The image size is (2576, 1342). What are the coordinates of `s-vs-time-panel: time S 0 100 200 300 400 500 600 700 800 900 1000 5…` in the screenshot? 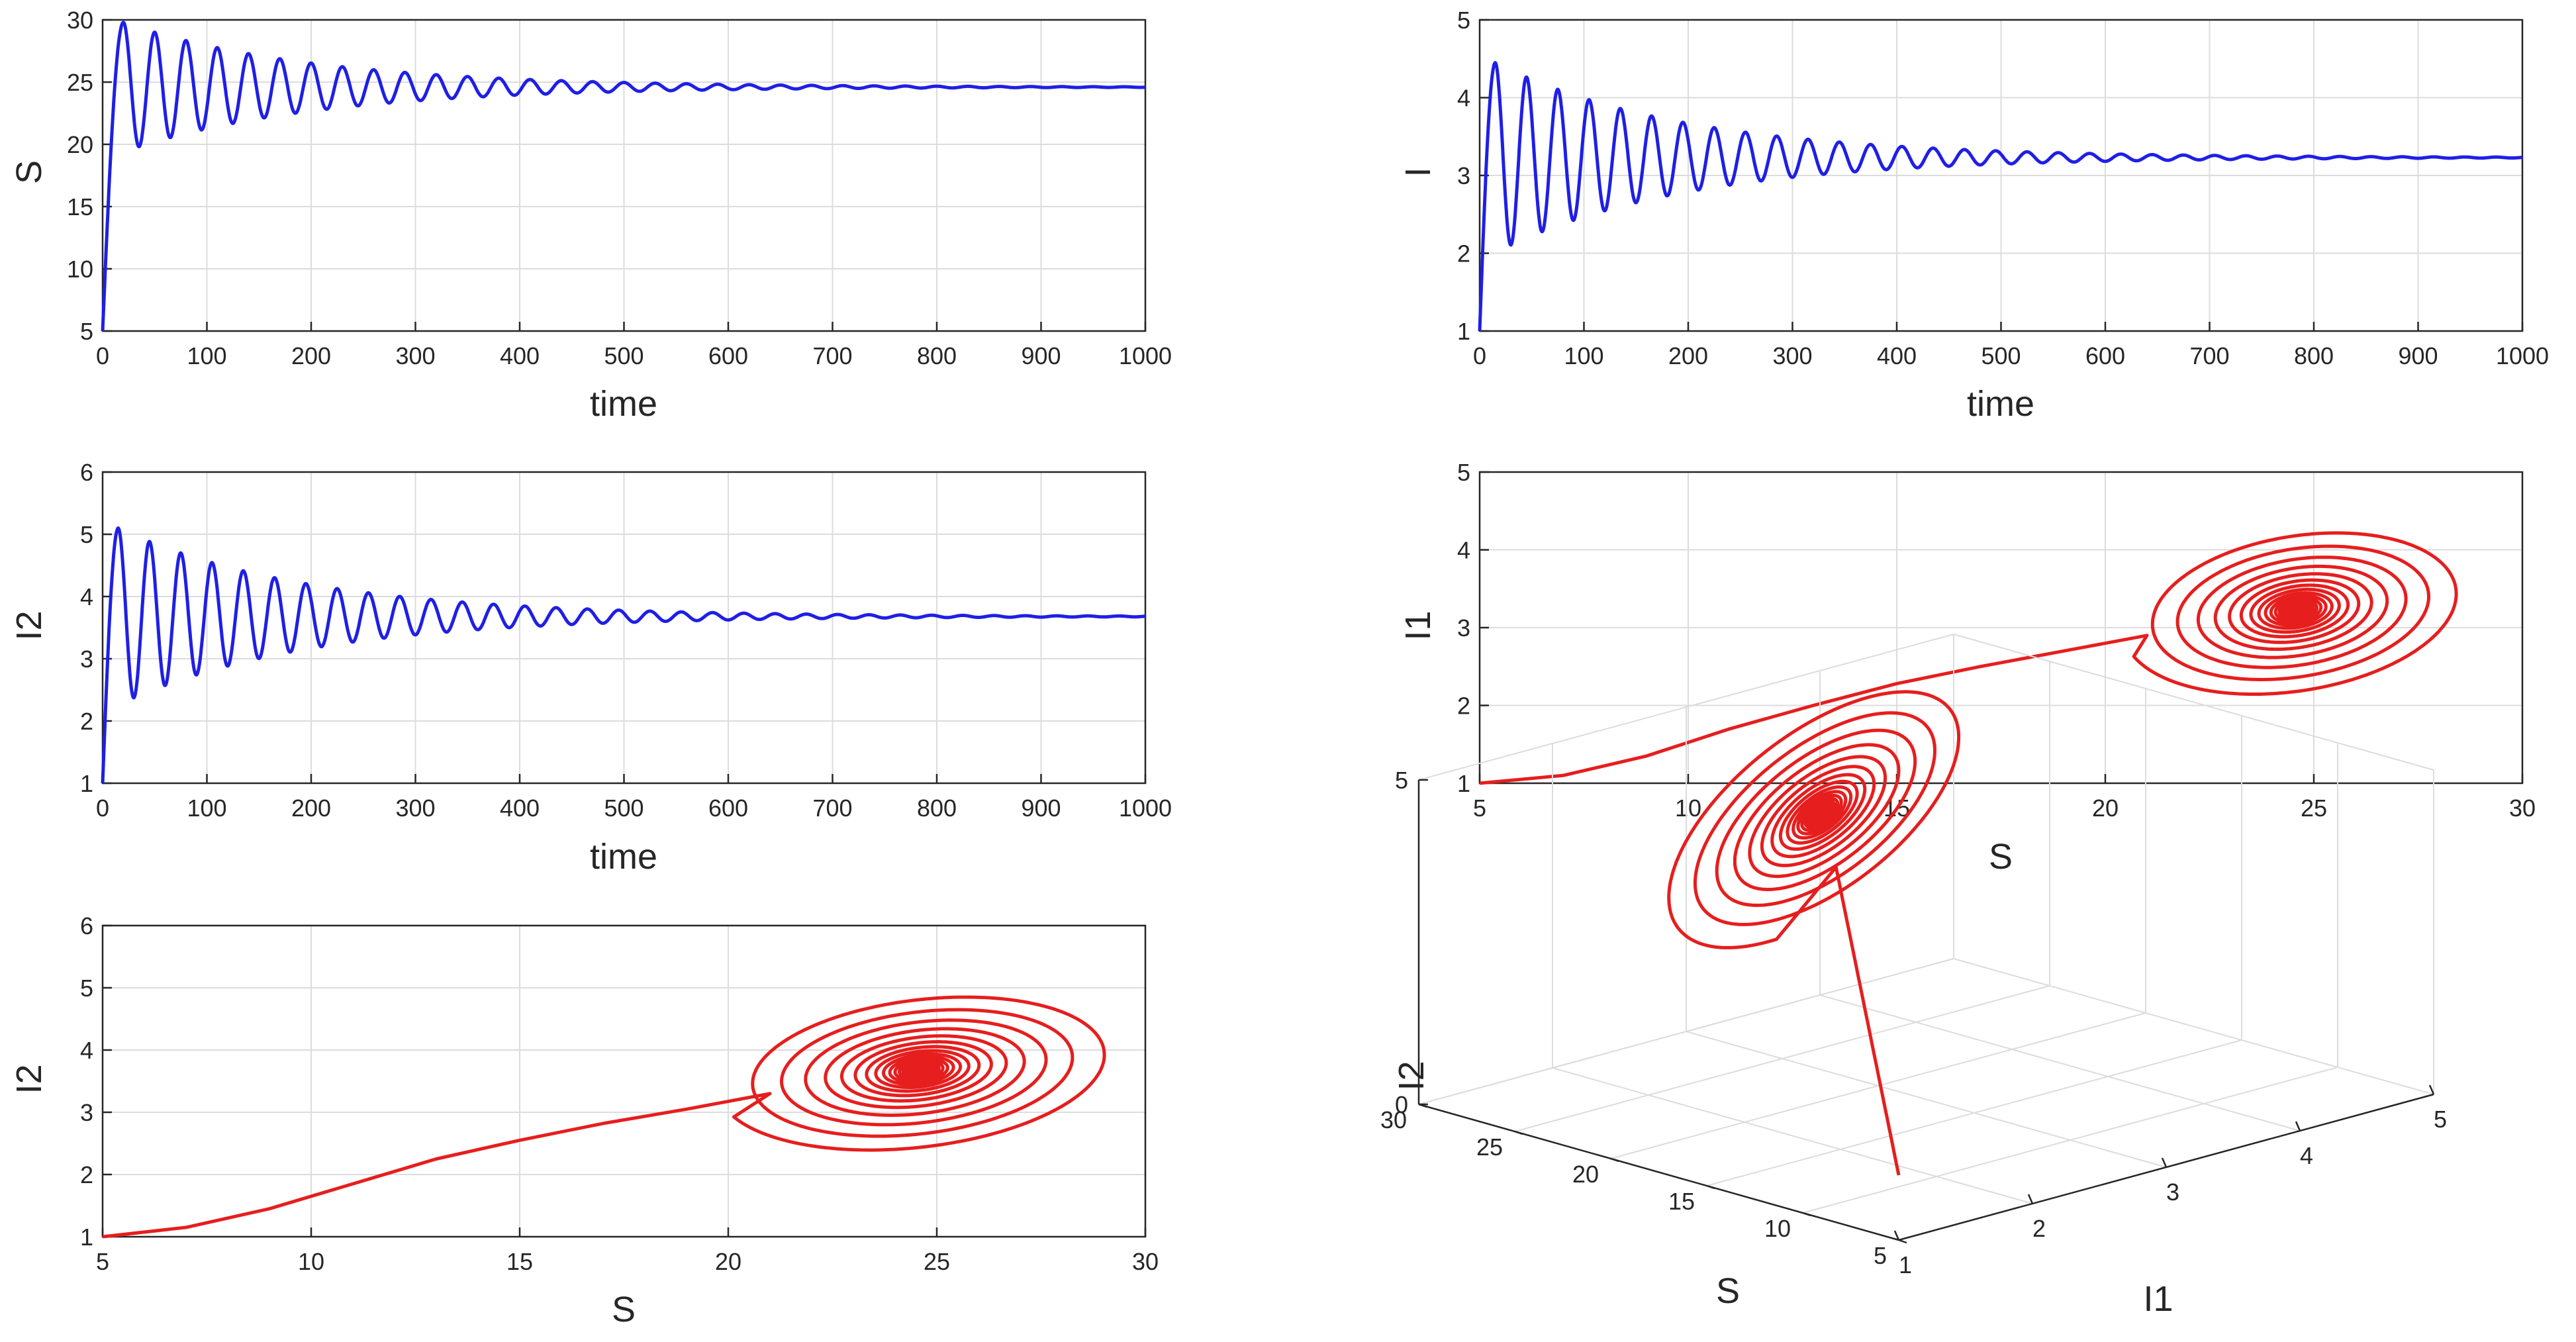 It's located at (590, 215).